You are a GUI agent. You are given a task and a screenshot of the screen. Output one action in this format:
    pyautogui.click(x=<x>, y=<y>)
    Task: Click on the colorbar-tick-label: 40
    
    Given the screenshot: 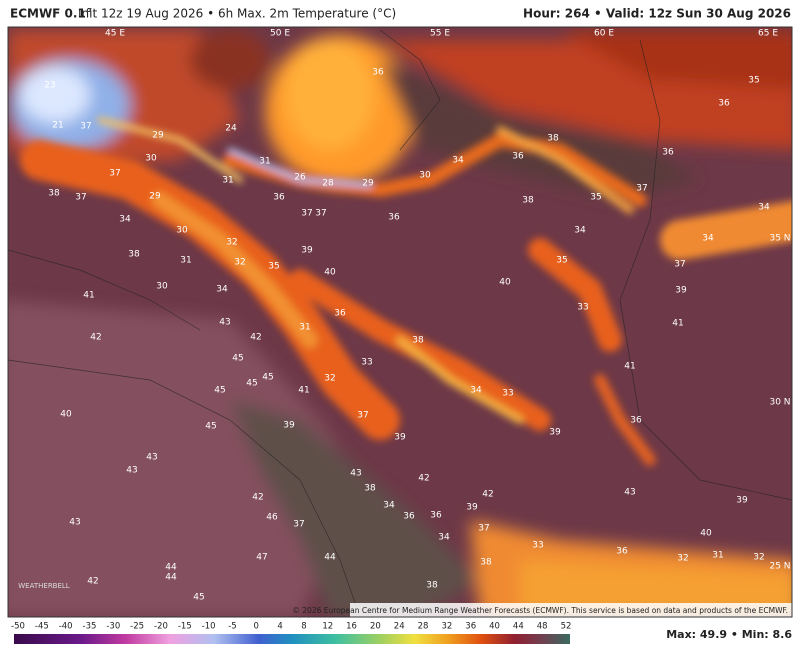 What is the action you would take?
    pyautogui.click(x=494, y=627)
    